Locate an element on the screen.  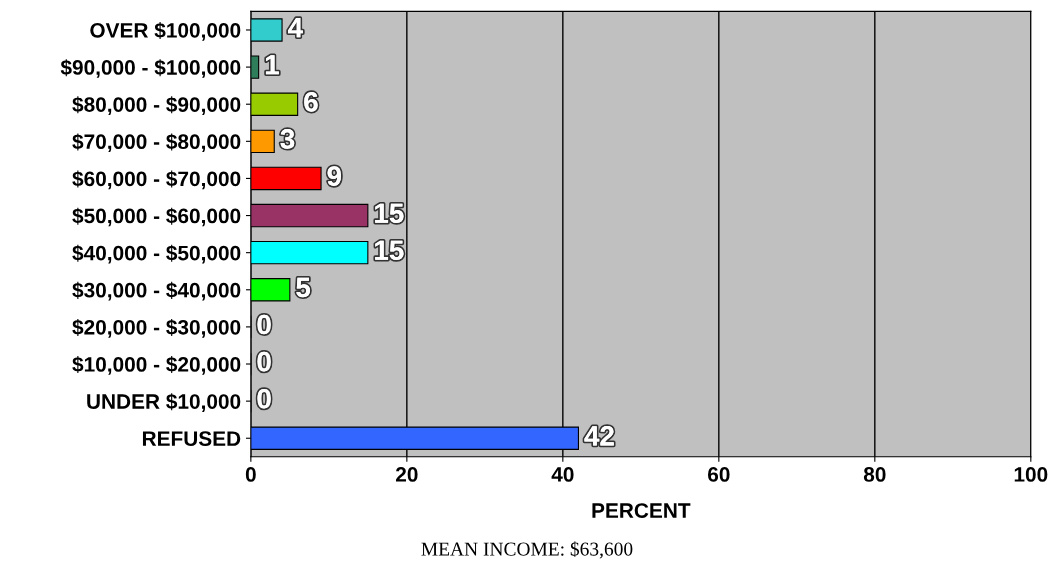
y-tick-label: $90,000 - $100,000 is located at coordinates (150, 68).